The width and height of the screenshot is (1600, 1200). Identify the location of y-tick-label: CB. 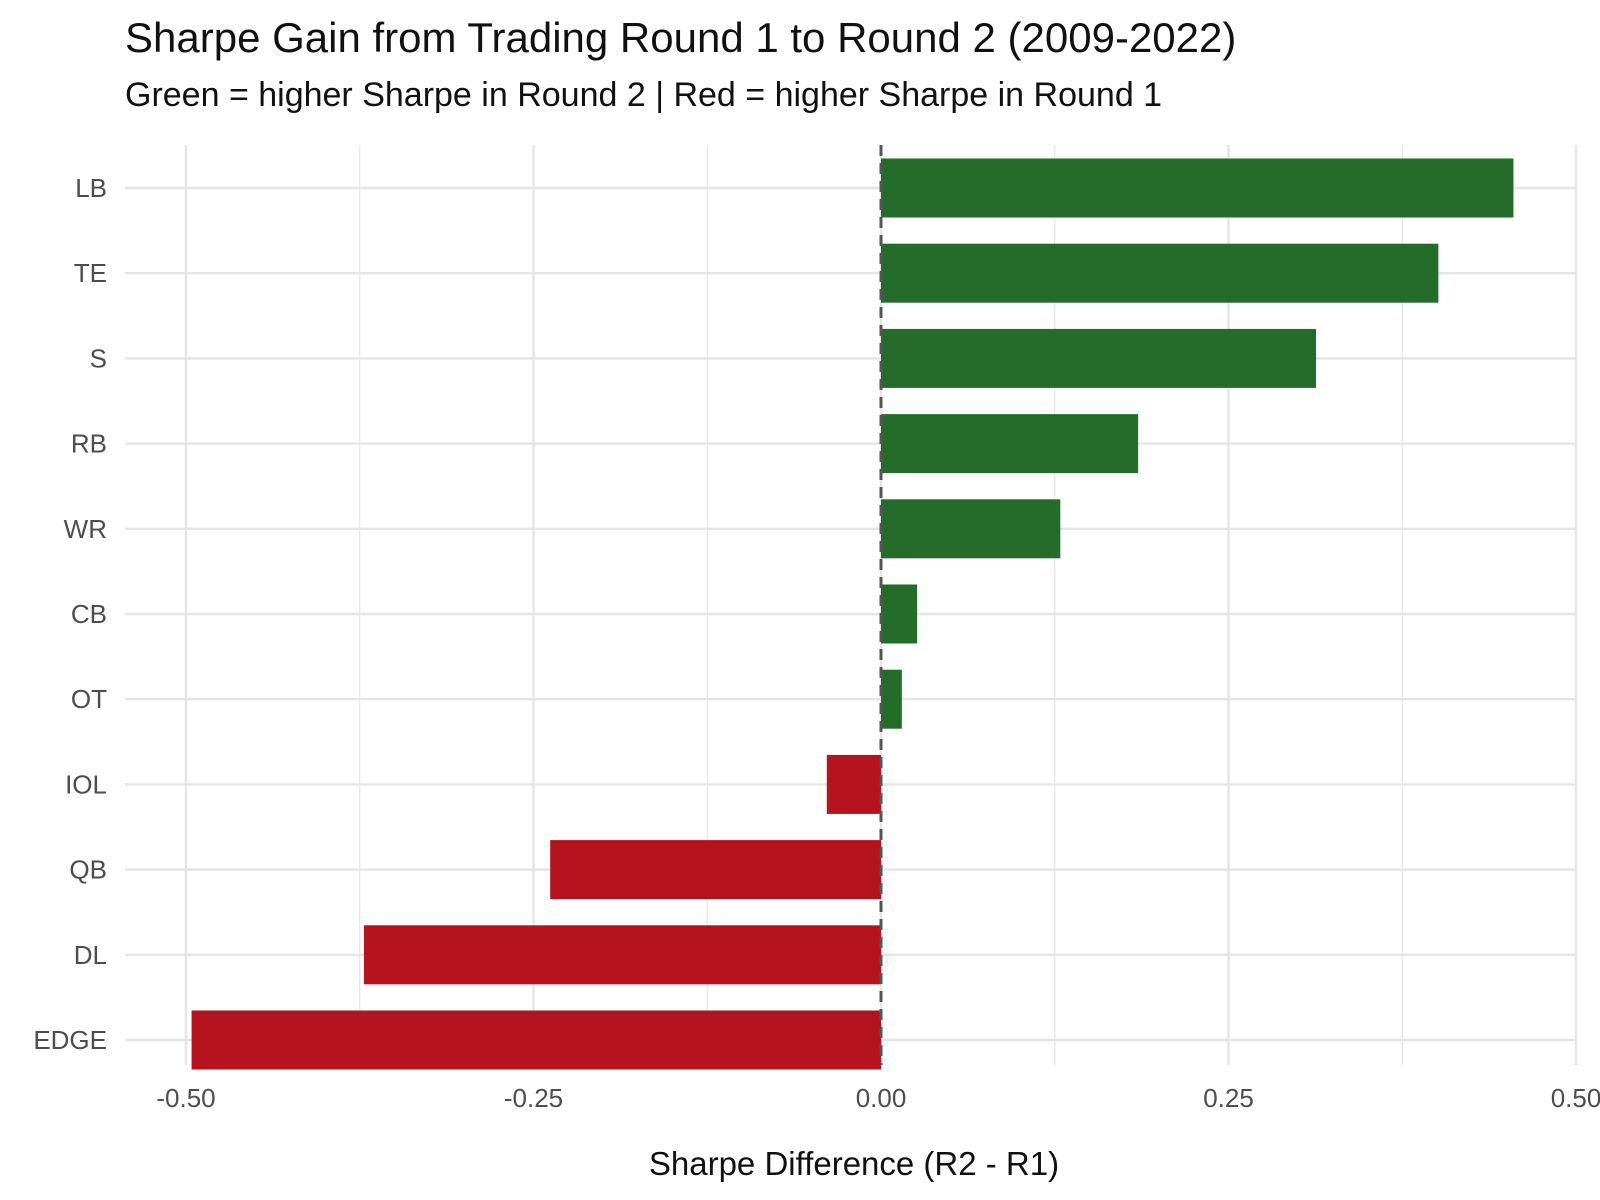
(89, 614).